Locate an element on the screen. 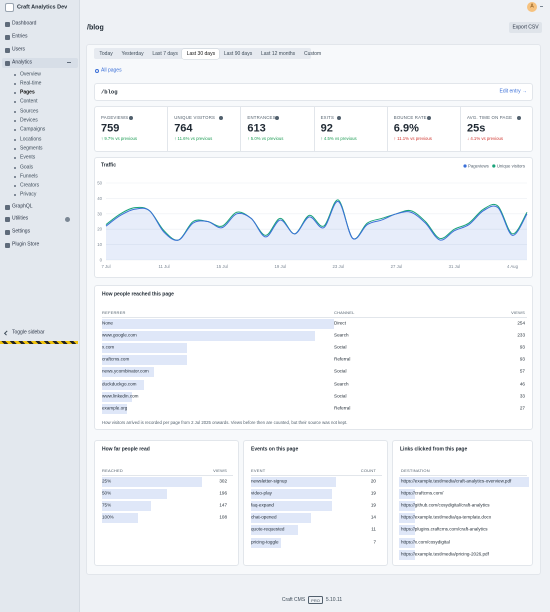 This screenshot has height=612, width=550. cell: faq-expand is located at coordinates (262, 505).